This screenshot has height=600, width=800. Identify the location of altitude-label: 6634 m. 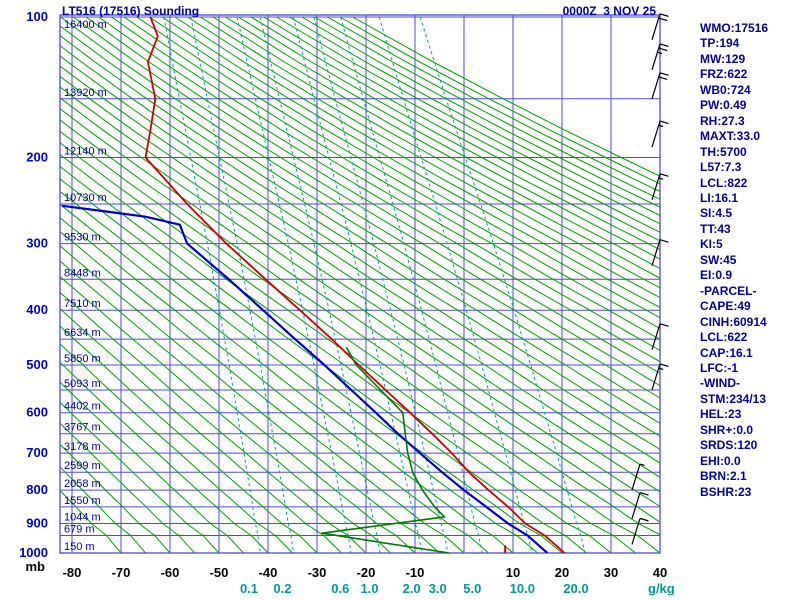
(82, 333).